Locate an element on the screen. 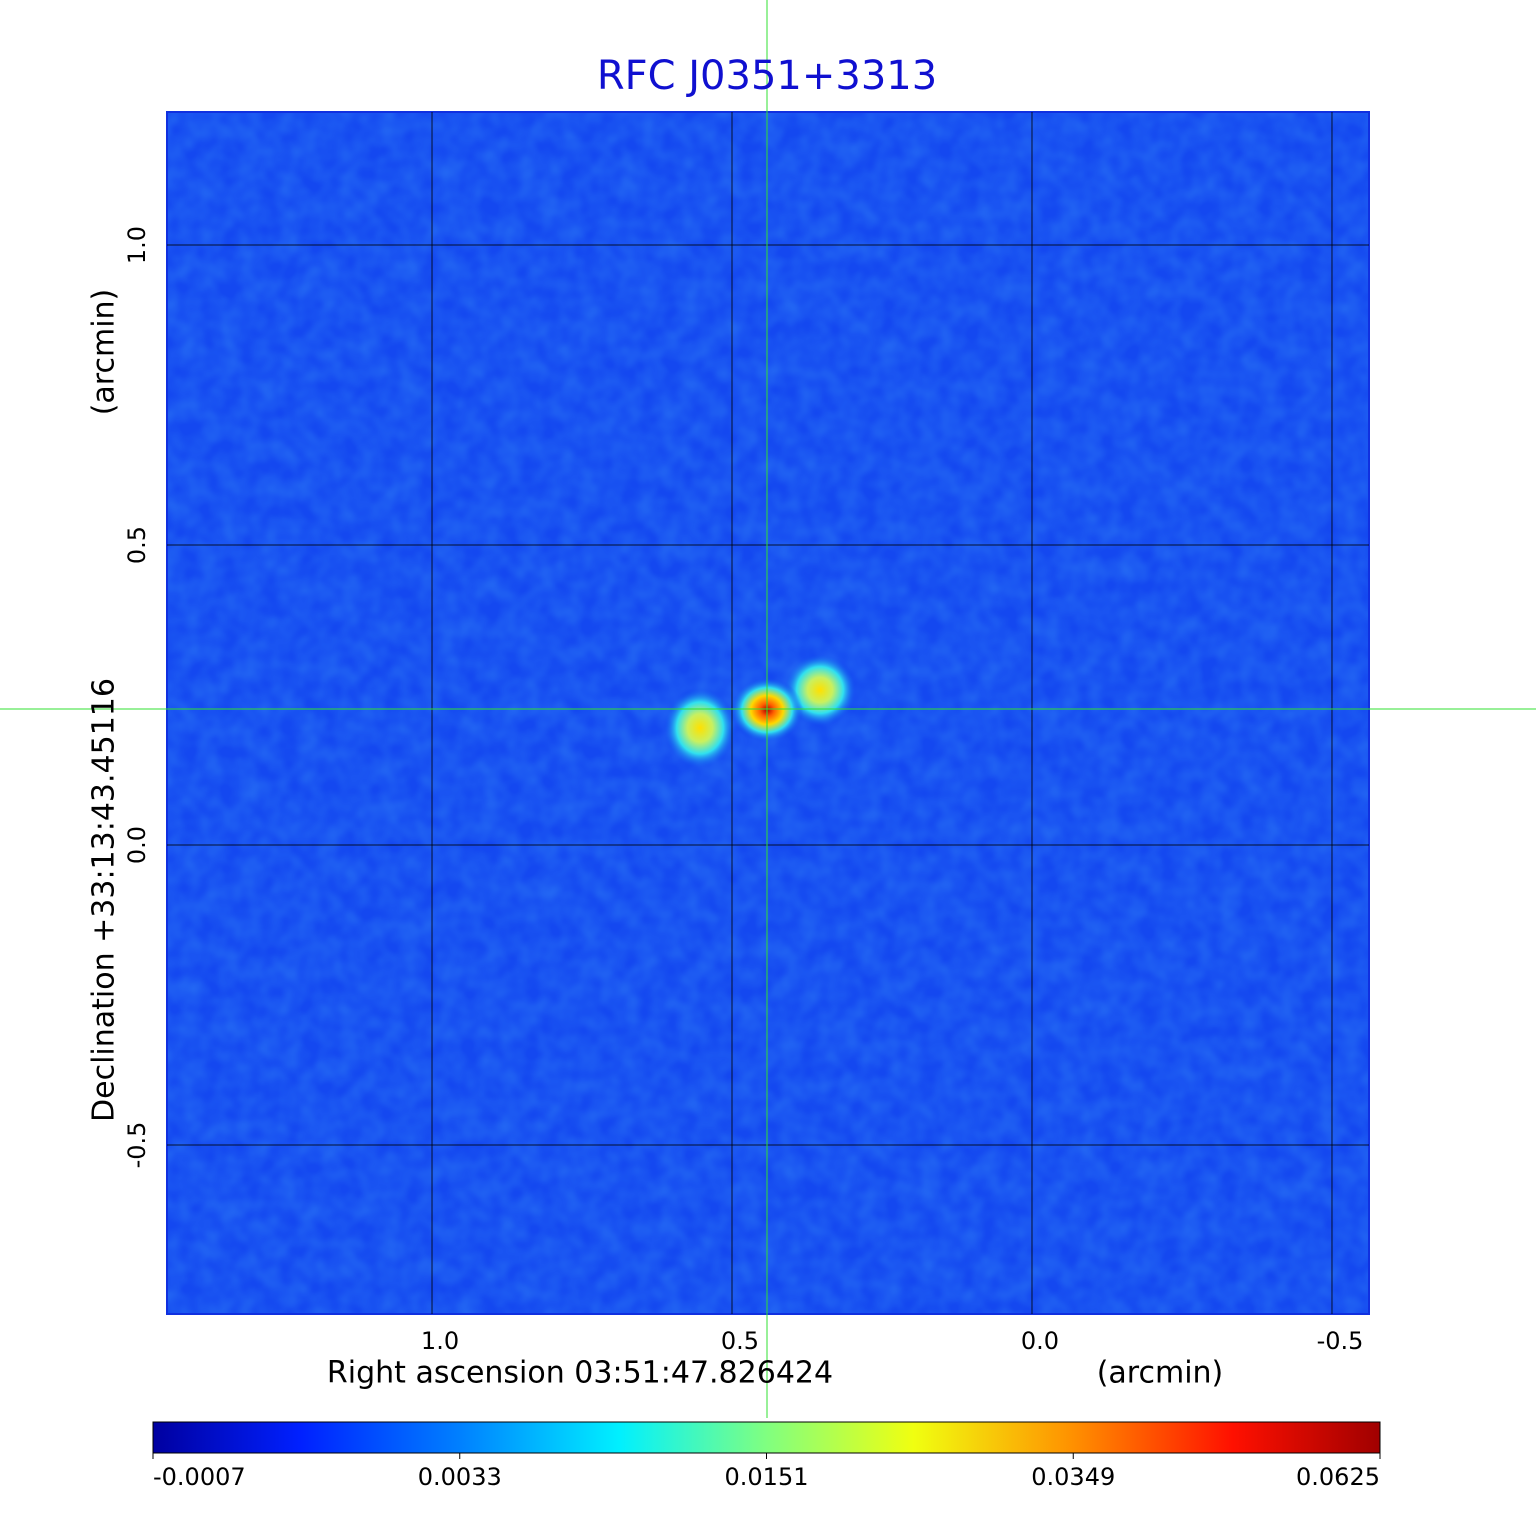 The width and height of the screenshot is (1536, 1515). chart-title: RFC J0351+3313 is located at coordinates (767, 76).